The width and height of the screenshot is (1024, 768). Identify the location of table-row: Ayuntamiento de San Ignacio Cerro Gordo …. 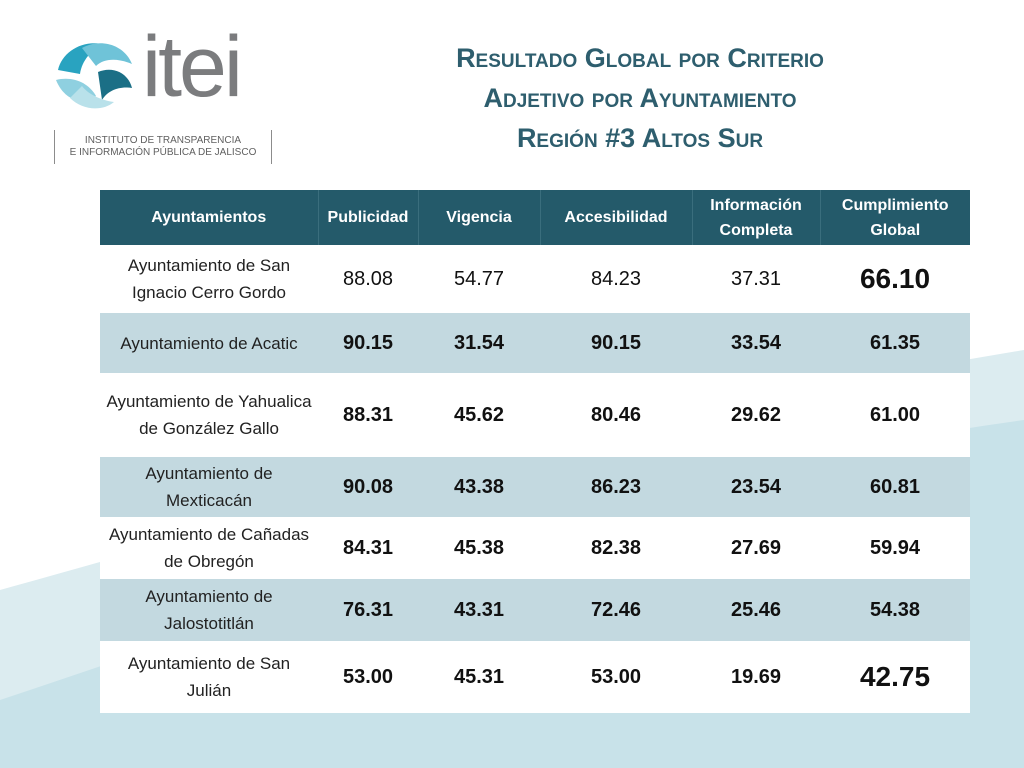
(535, 279).